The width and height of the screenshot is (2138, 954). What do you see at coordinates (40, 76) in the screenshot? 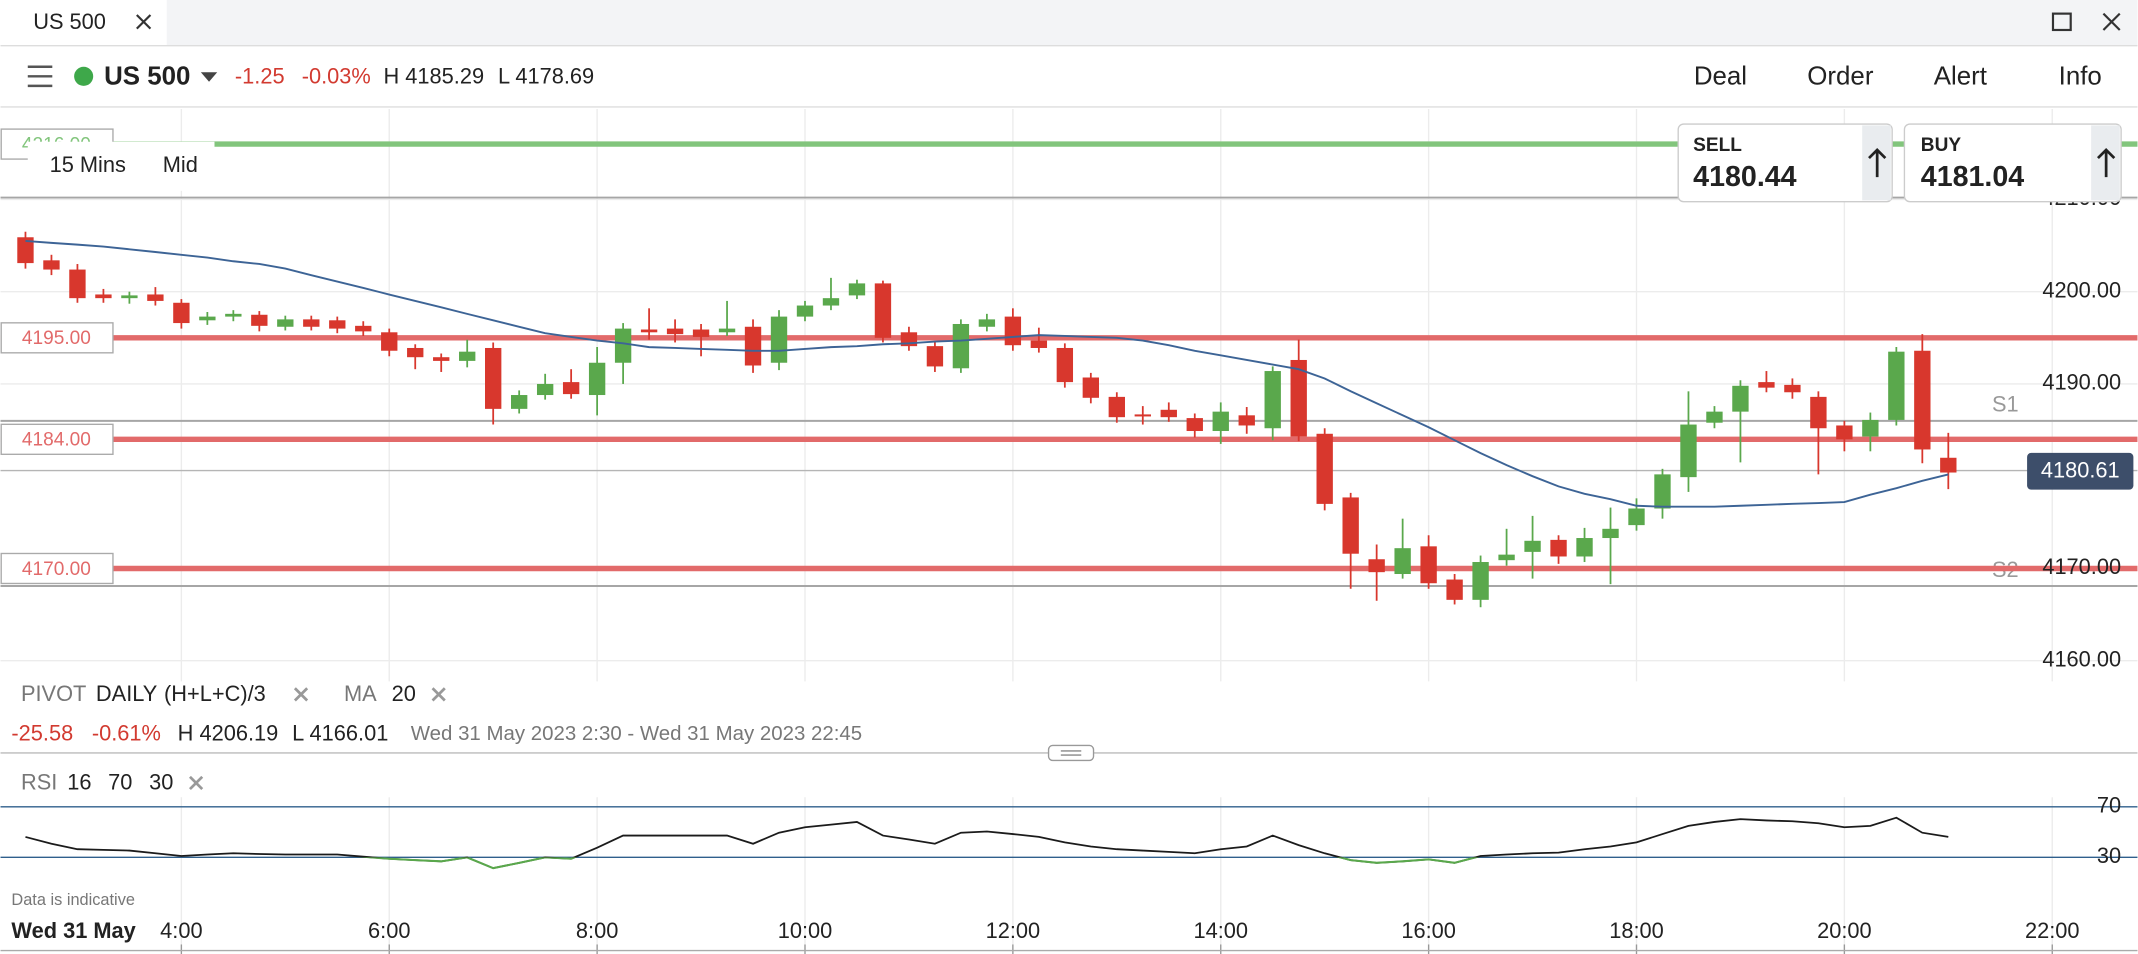
I see `menu` at bounding box center [40, 76].